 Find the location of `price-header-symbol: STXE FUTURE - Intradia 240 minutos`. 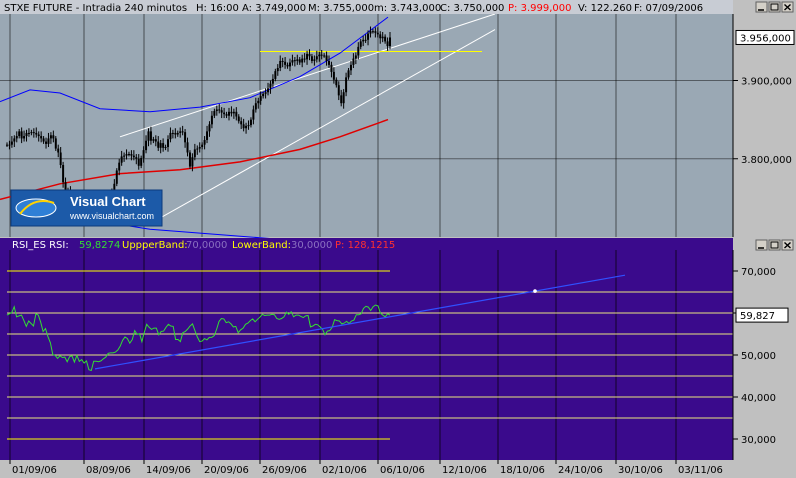

price-header-symbol: STXE FUTURE - Intradia 240 minutos is located at coordinates (95, 8).